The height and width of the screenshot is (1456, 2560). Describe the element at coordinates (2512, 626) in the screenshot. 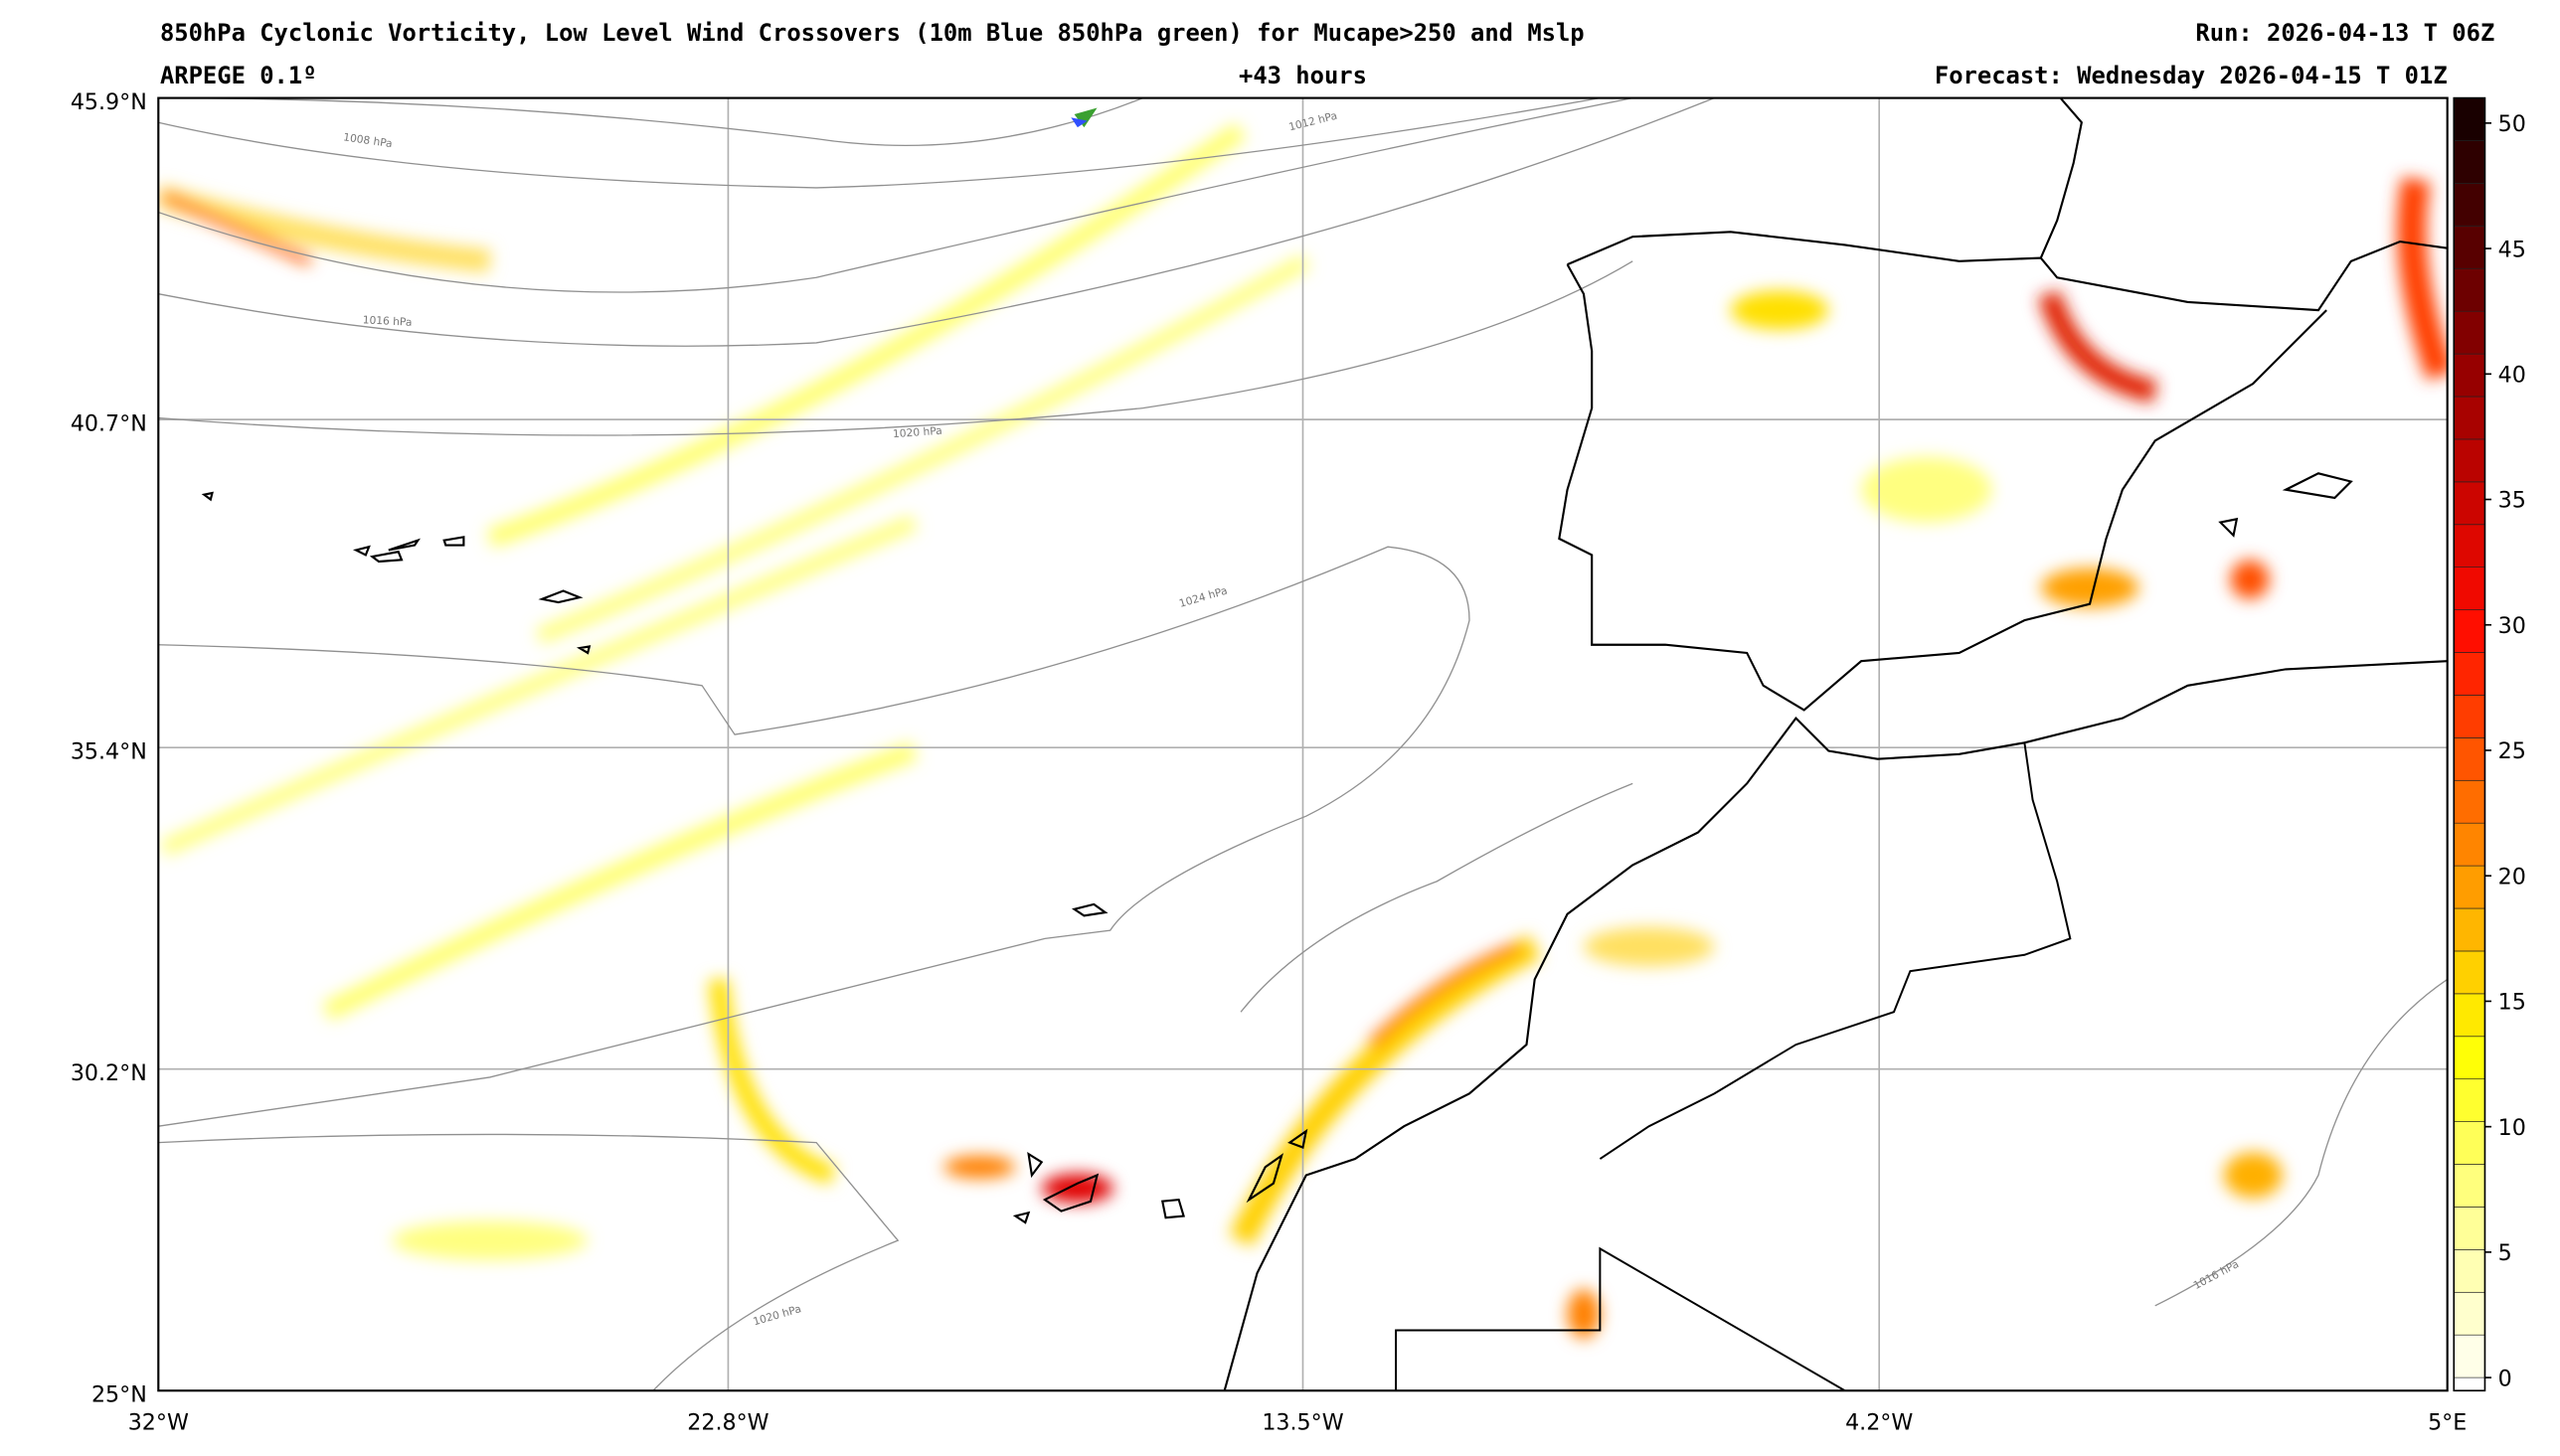

I see `colorbar-tick-label: 30` at that location.